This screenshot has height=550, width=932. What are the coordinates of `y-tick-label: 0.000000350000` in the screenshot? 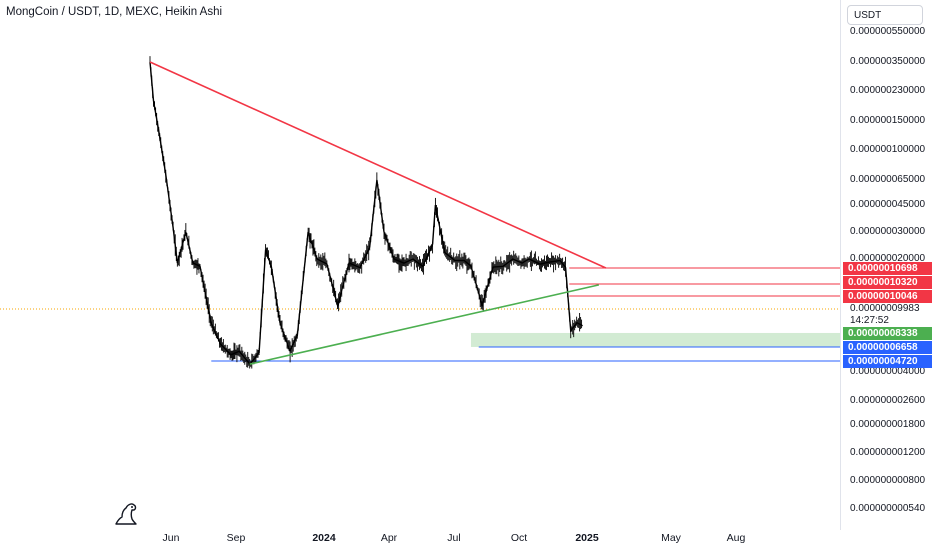 It's located at (888, 61).